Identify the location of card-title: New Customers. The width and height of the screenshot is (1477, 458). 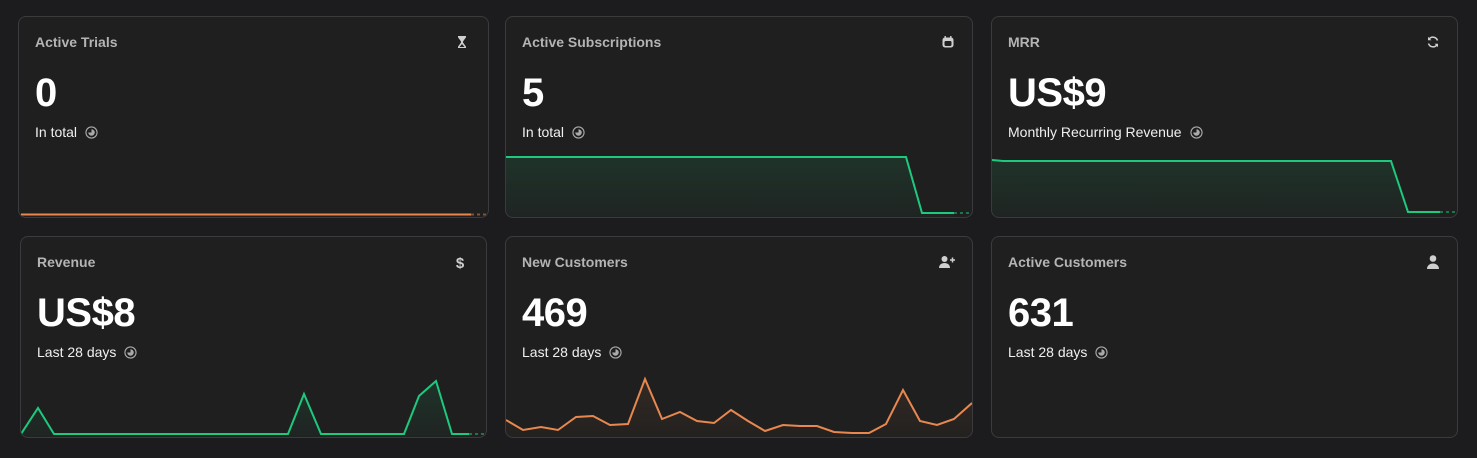
(575, 262).